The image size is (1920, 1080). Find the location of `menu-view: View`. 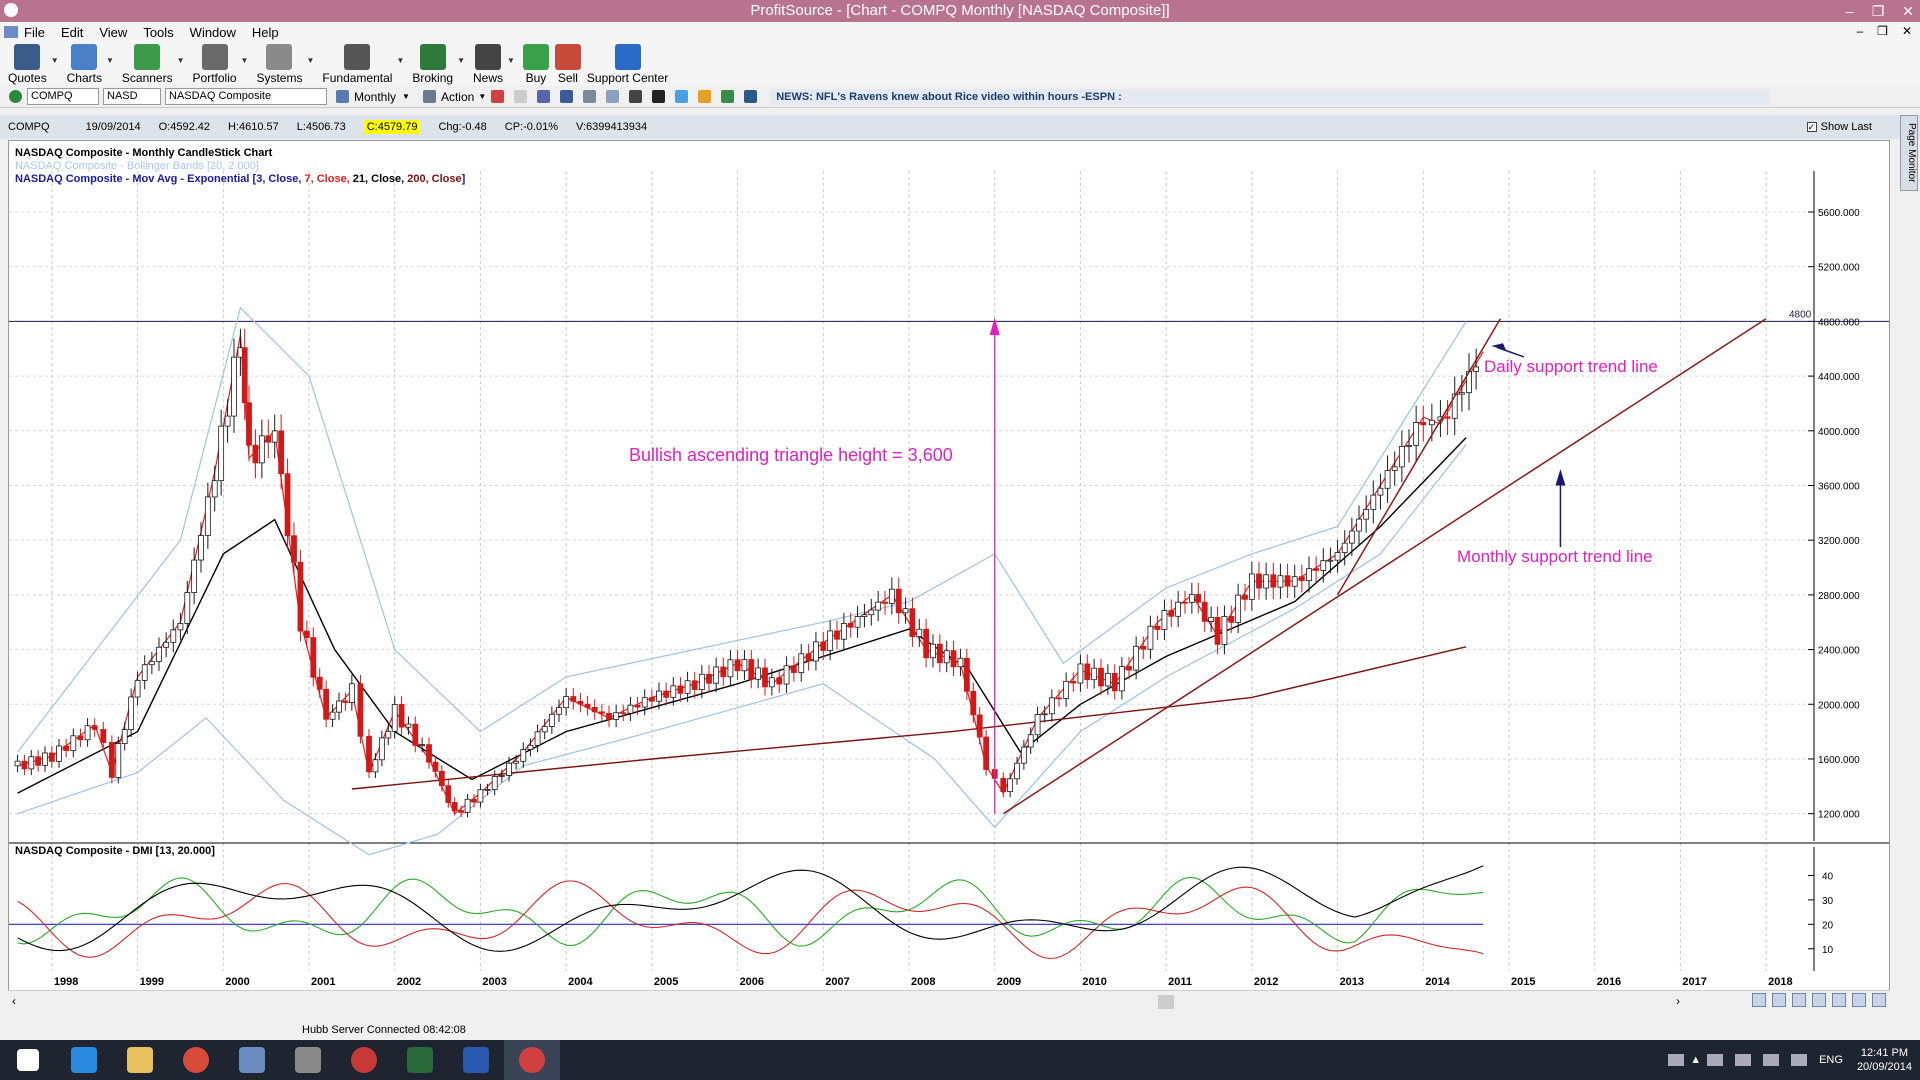

menu-view: View is located at coordinates (113, 32).